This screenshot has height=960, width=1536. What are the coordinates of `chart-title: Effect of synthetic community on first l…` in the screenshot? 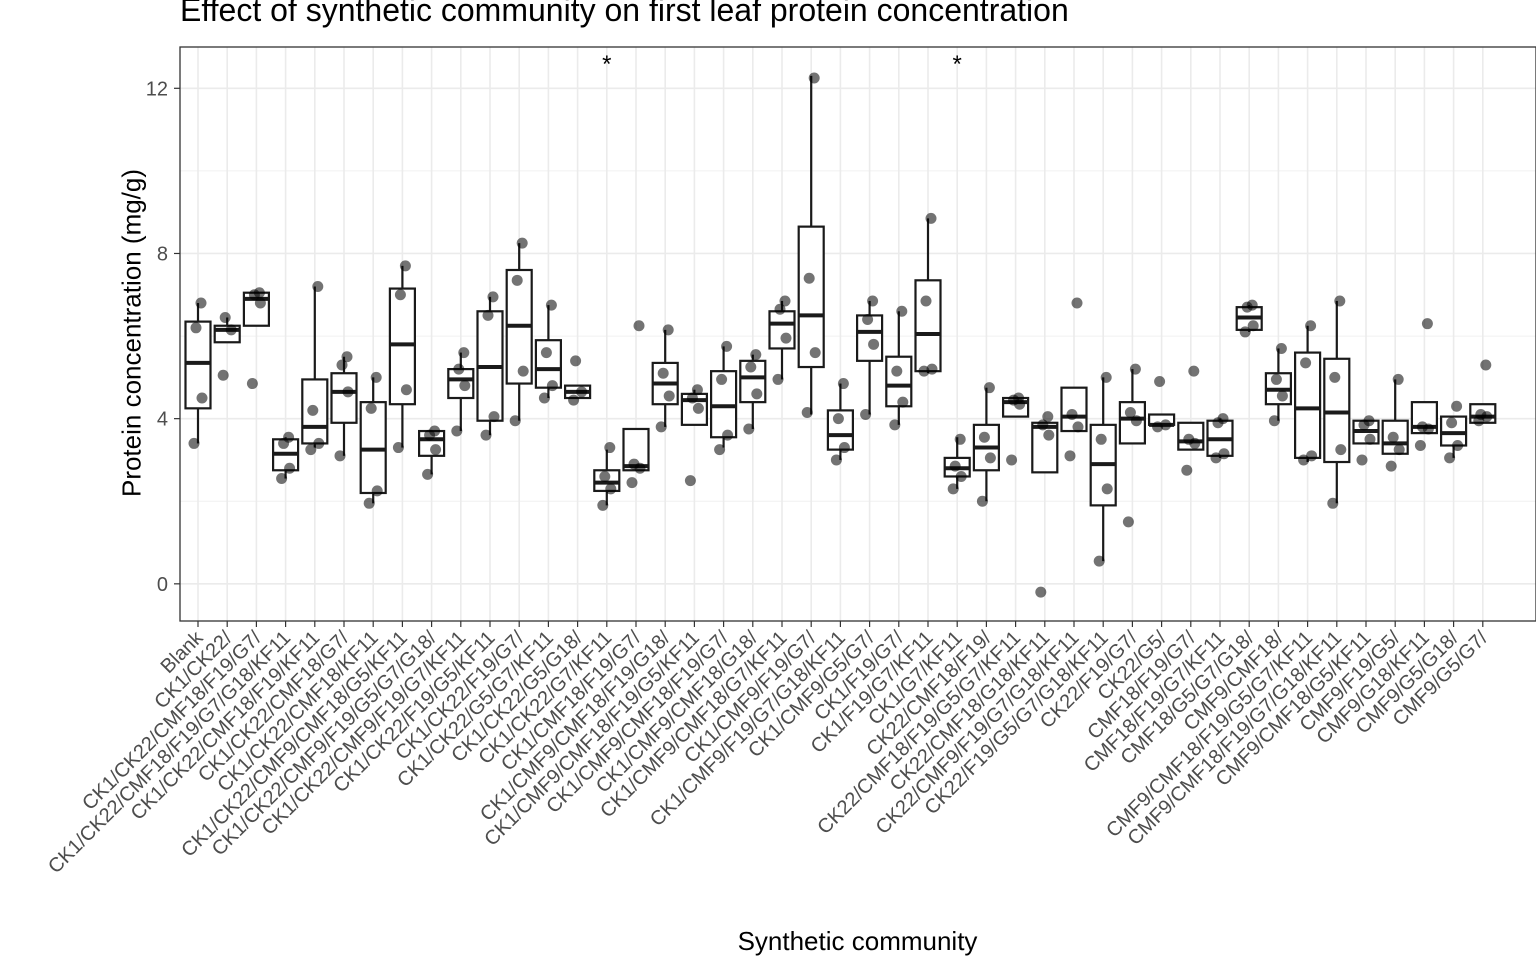 It's located at (624, 14).